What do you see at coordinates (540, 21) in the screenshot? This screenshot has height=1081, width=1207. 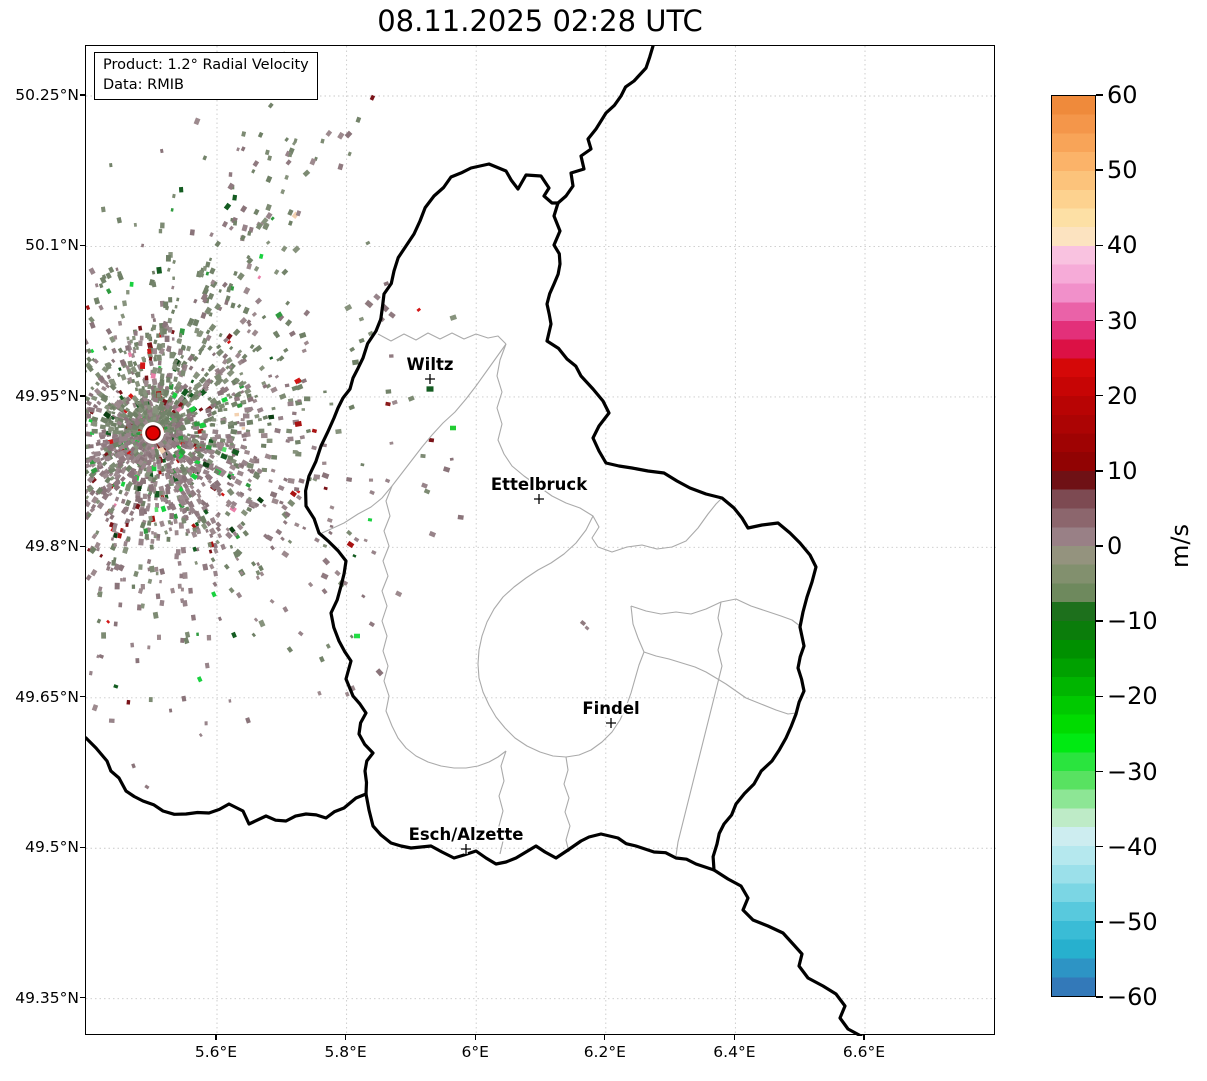 I see `figure-title: 08.11.2025 02:28 UTC` at bounding box center [540, 21].